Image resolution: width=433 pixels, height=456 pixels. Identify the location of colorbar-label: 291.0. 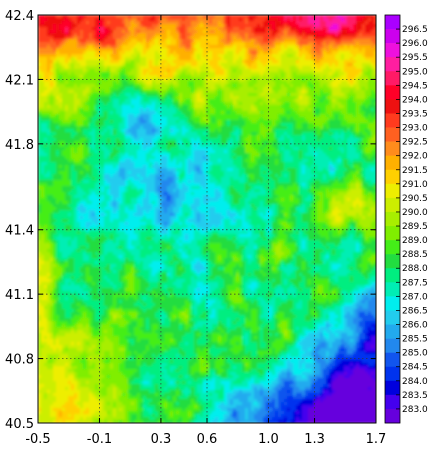
(415, 185).